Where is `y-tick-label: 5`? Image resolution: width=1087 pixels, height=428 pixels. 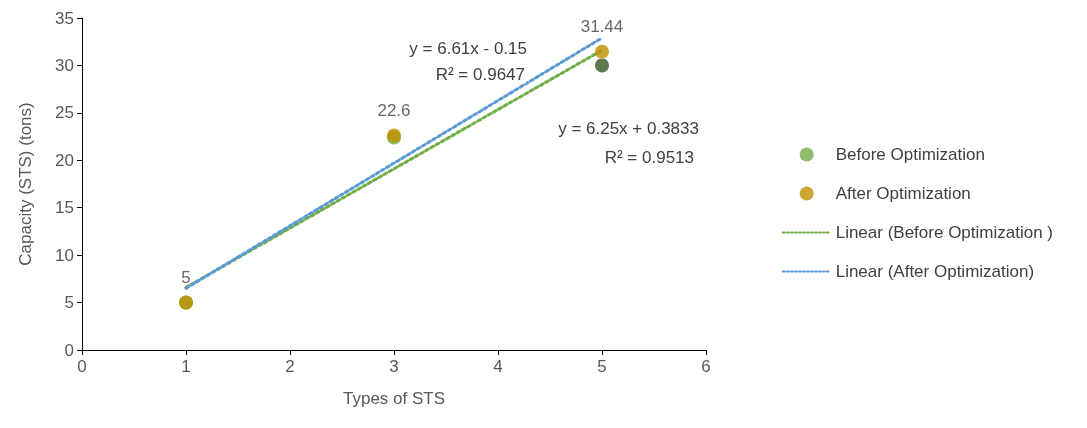 y-tick-label: 5 is located at coordinates (69, 303).